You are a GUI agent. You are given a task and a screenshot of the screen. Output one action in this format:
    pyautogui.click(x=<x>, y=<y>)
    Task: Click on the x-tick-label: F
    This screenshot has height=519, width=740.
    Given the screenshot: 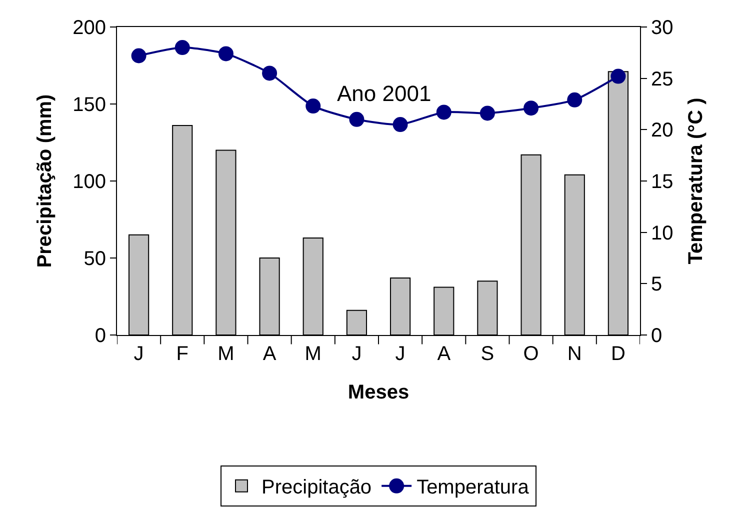 What is the action you would take?
    pyautogui.click(x=182, y=354)
    